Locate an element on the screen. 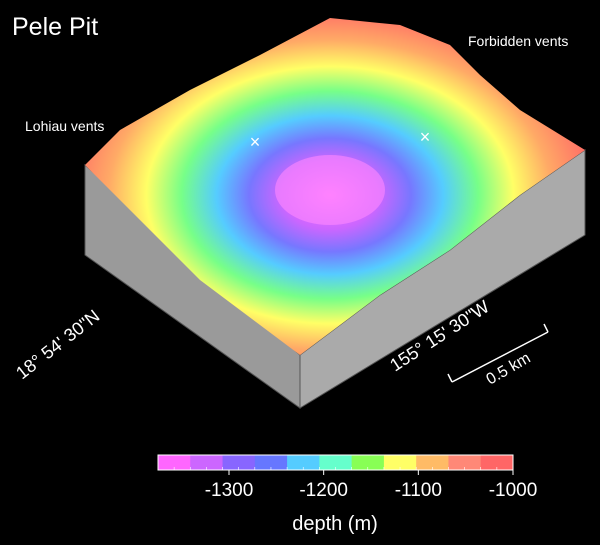 The height and width of the screenshot is (545, 600). latitude-label: 18° 54' 30"N is located at coordinates (57, 344).